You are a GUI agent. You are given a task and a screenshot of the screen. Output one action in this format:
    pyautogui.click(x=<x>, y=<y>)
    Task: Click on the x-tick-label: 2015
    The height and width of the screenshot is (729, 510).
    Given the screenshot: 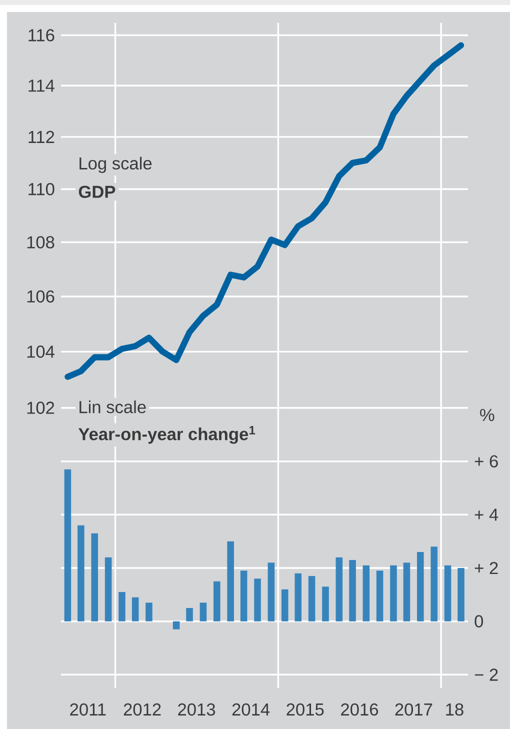 What is the action you would take?
    pyautogui.click(x=305, y=709)
    